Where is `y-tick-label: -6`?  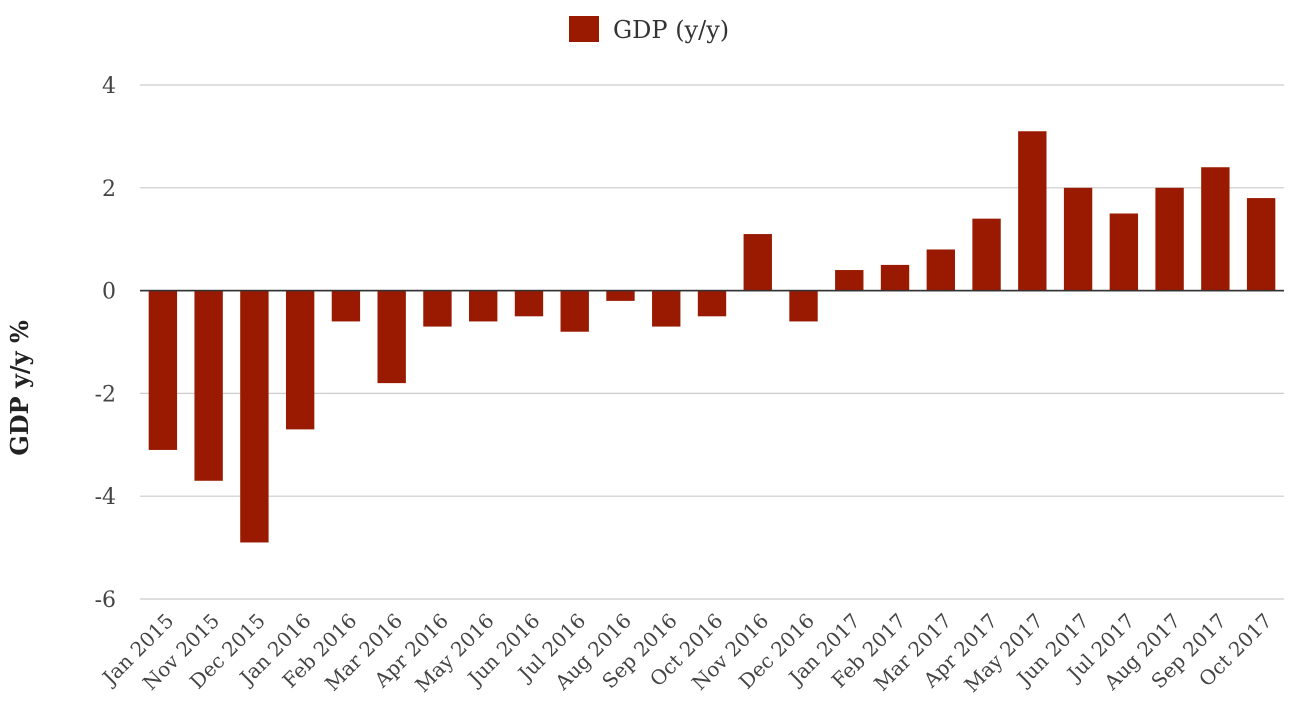 y-tick-label: -6 is located at coordinates (105, 600).